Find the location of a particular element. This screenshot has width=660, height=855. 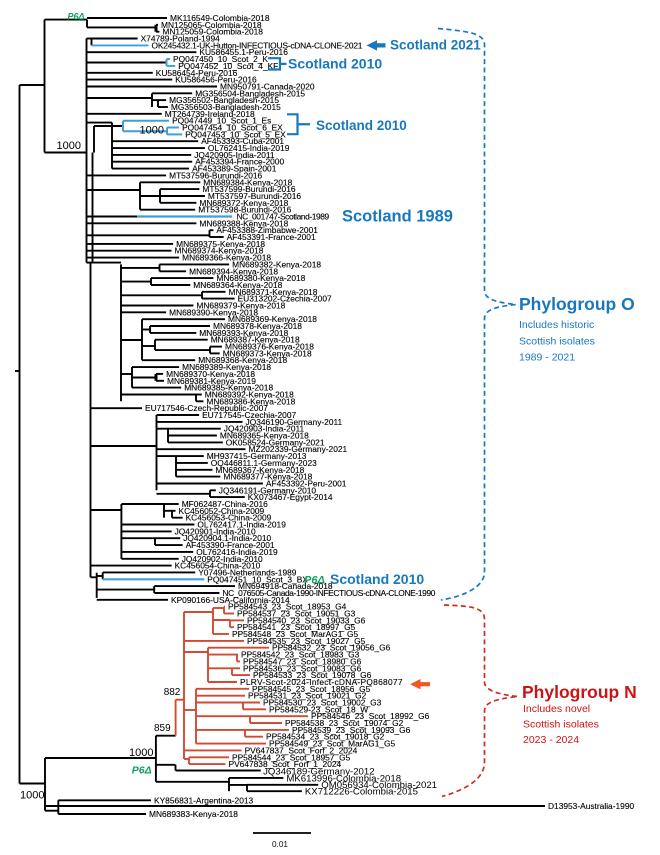

svg-text: MN689380-Kenya-2018 is located at coordinates (260, 278).